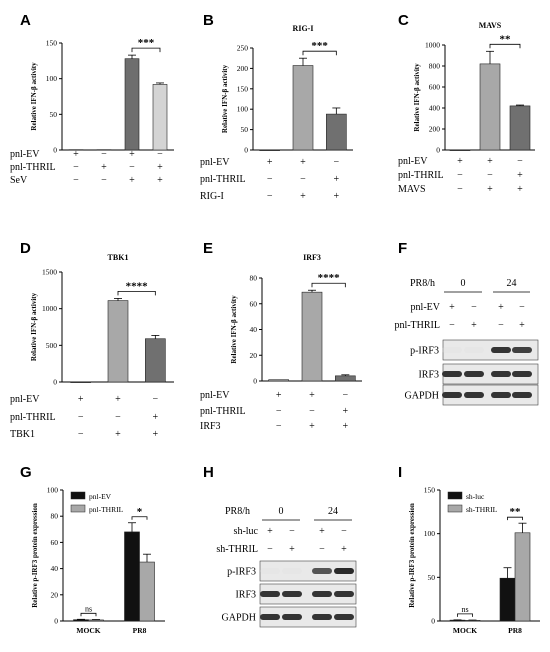 The width and height of the screenshot is (550, 652). I want to click on time-value: 0, so click(281, 511).